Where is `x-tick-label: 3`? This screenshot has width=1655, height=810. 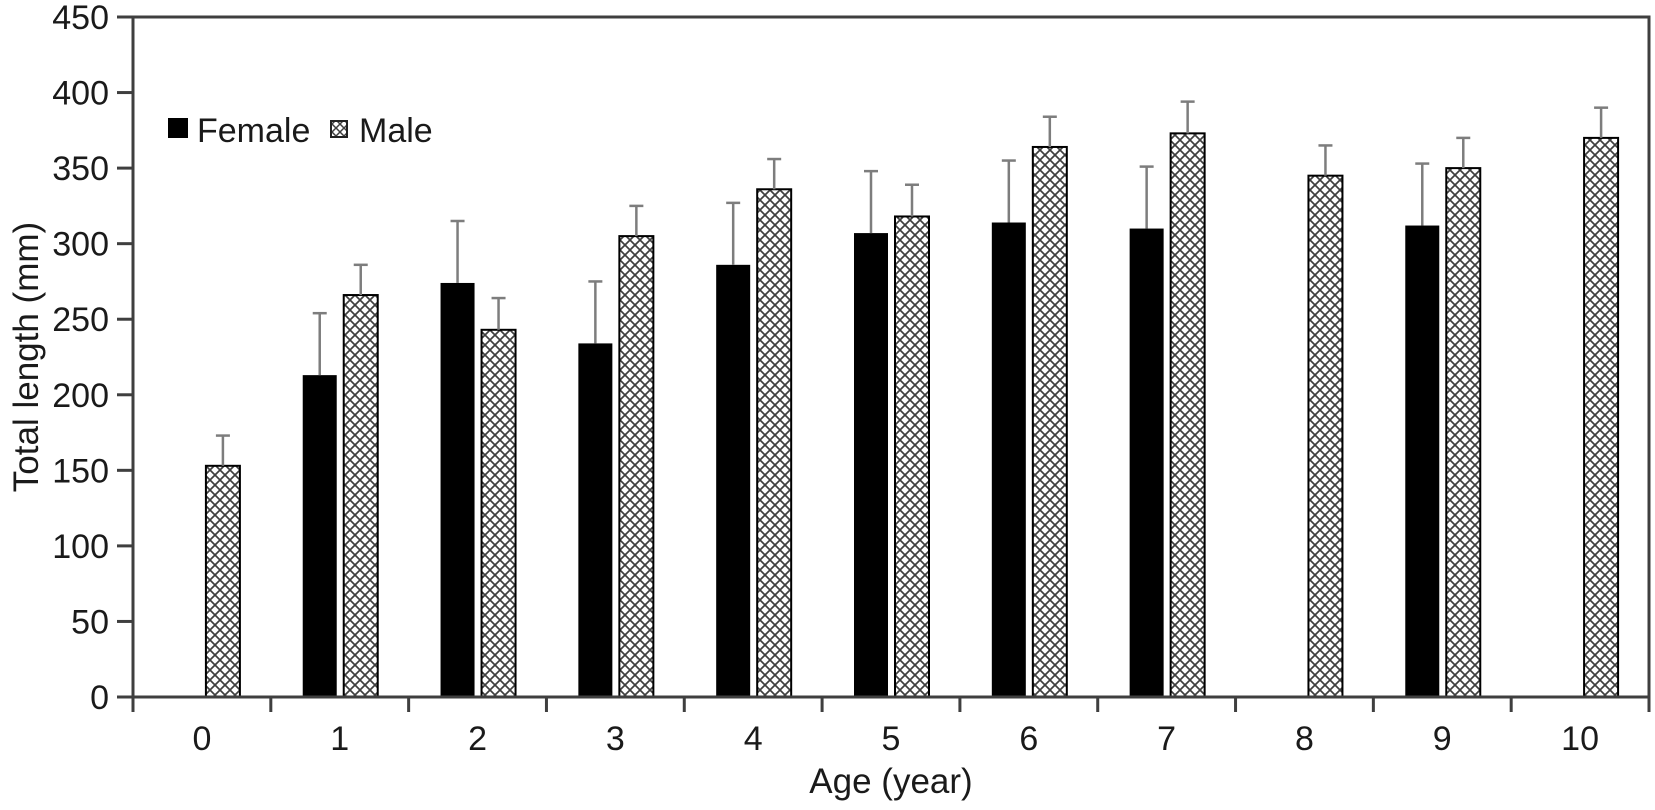
x-tick-label: 3 is located at coordinates (615, 739).